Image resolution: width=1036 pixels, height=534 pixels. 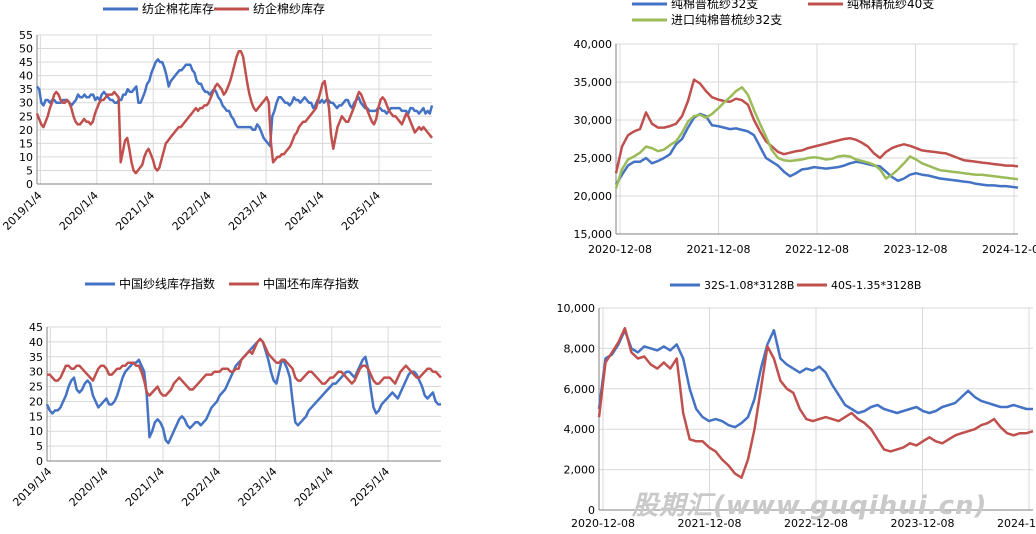 What do you see at coordinates (810, 506) in the screenshot?
I see `watermark-text: 股期汇(www.guqihui.cn)` at bounding box center [810, 506].